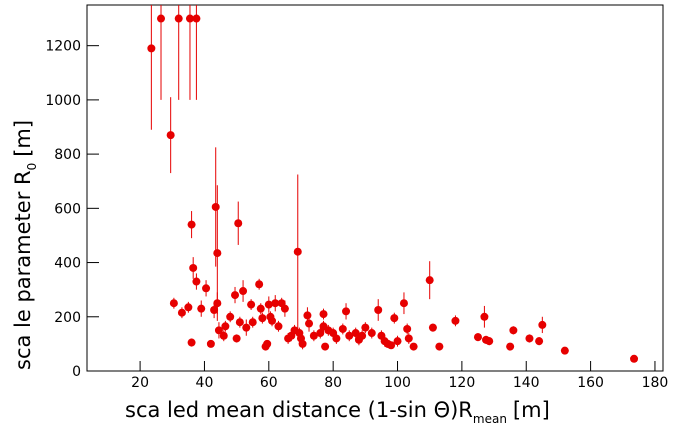 This screenshot has width=679, height=428. What do you see at coordinates (333, 383) in the screenshot?
I see `x-tick-label: 80` at bounding box center [333, 383].